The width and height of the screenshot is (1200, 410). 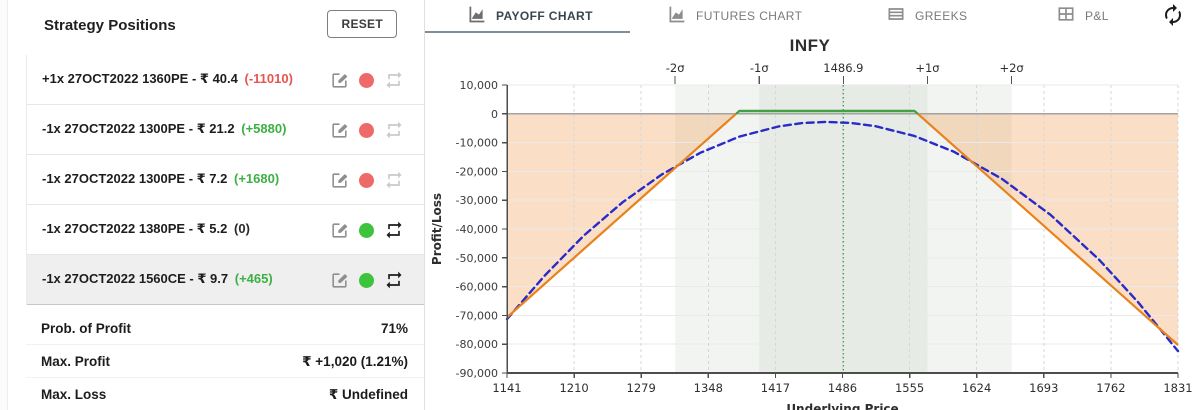 I want to click on stat-row-max-loss: Max. Loss ₹ Undefined, so click(x=225, y=394).